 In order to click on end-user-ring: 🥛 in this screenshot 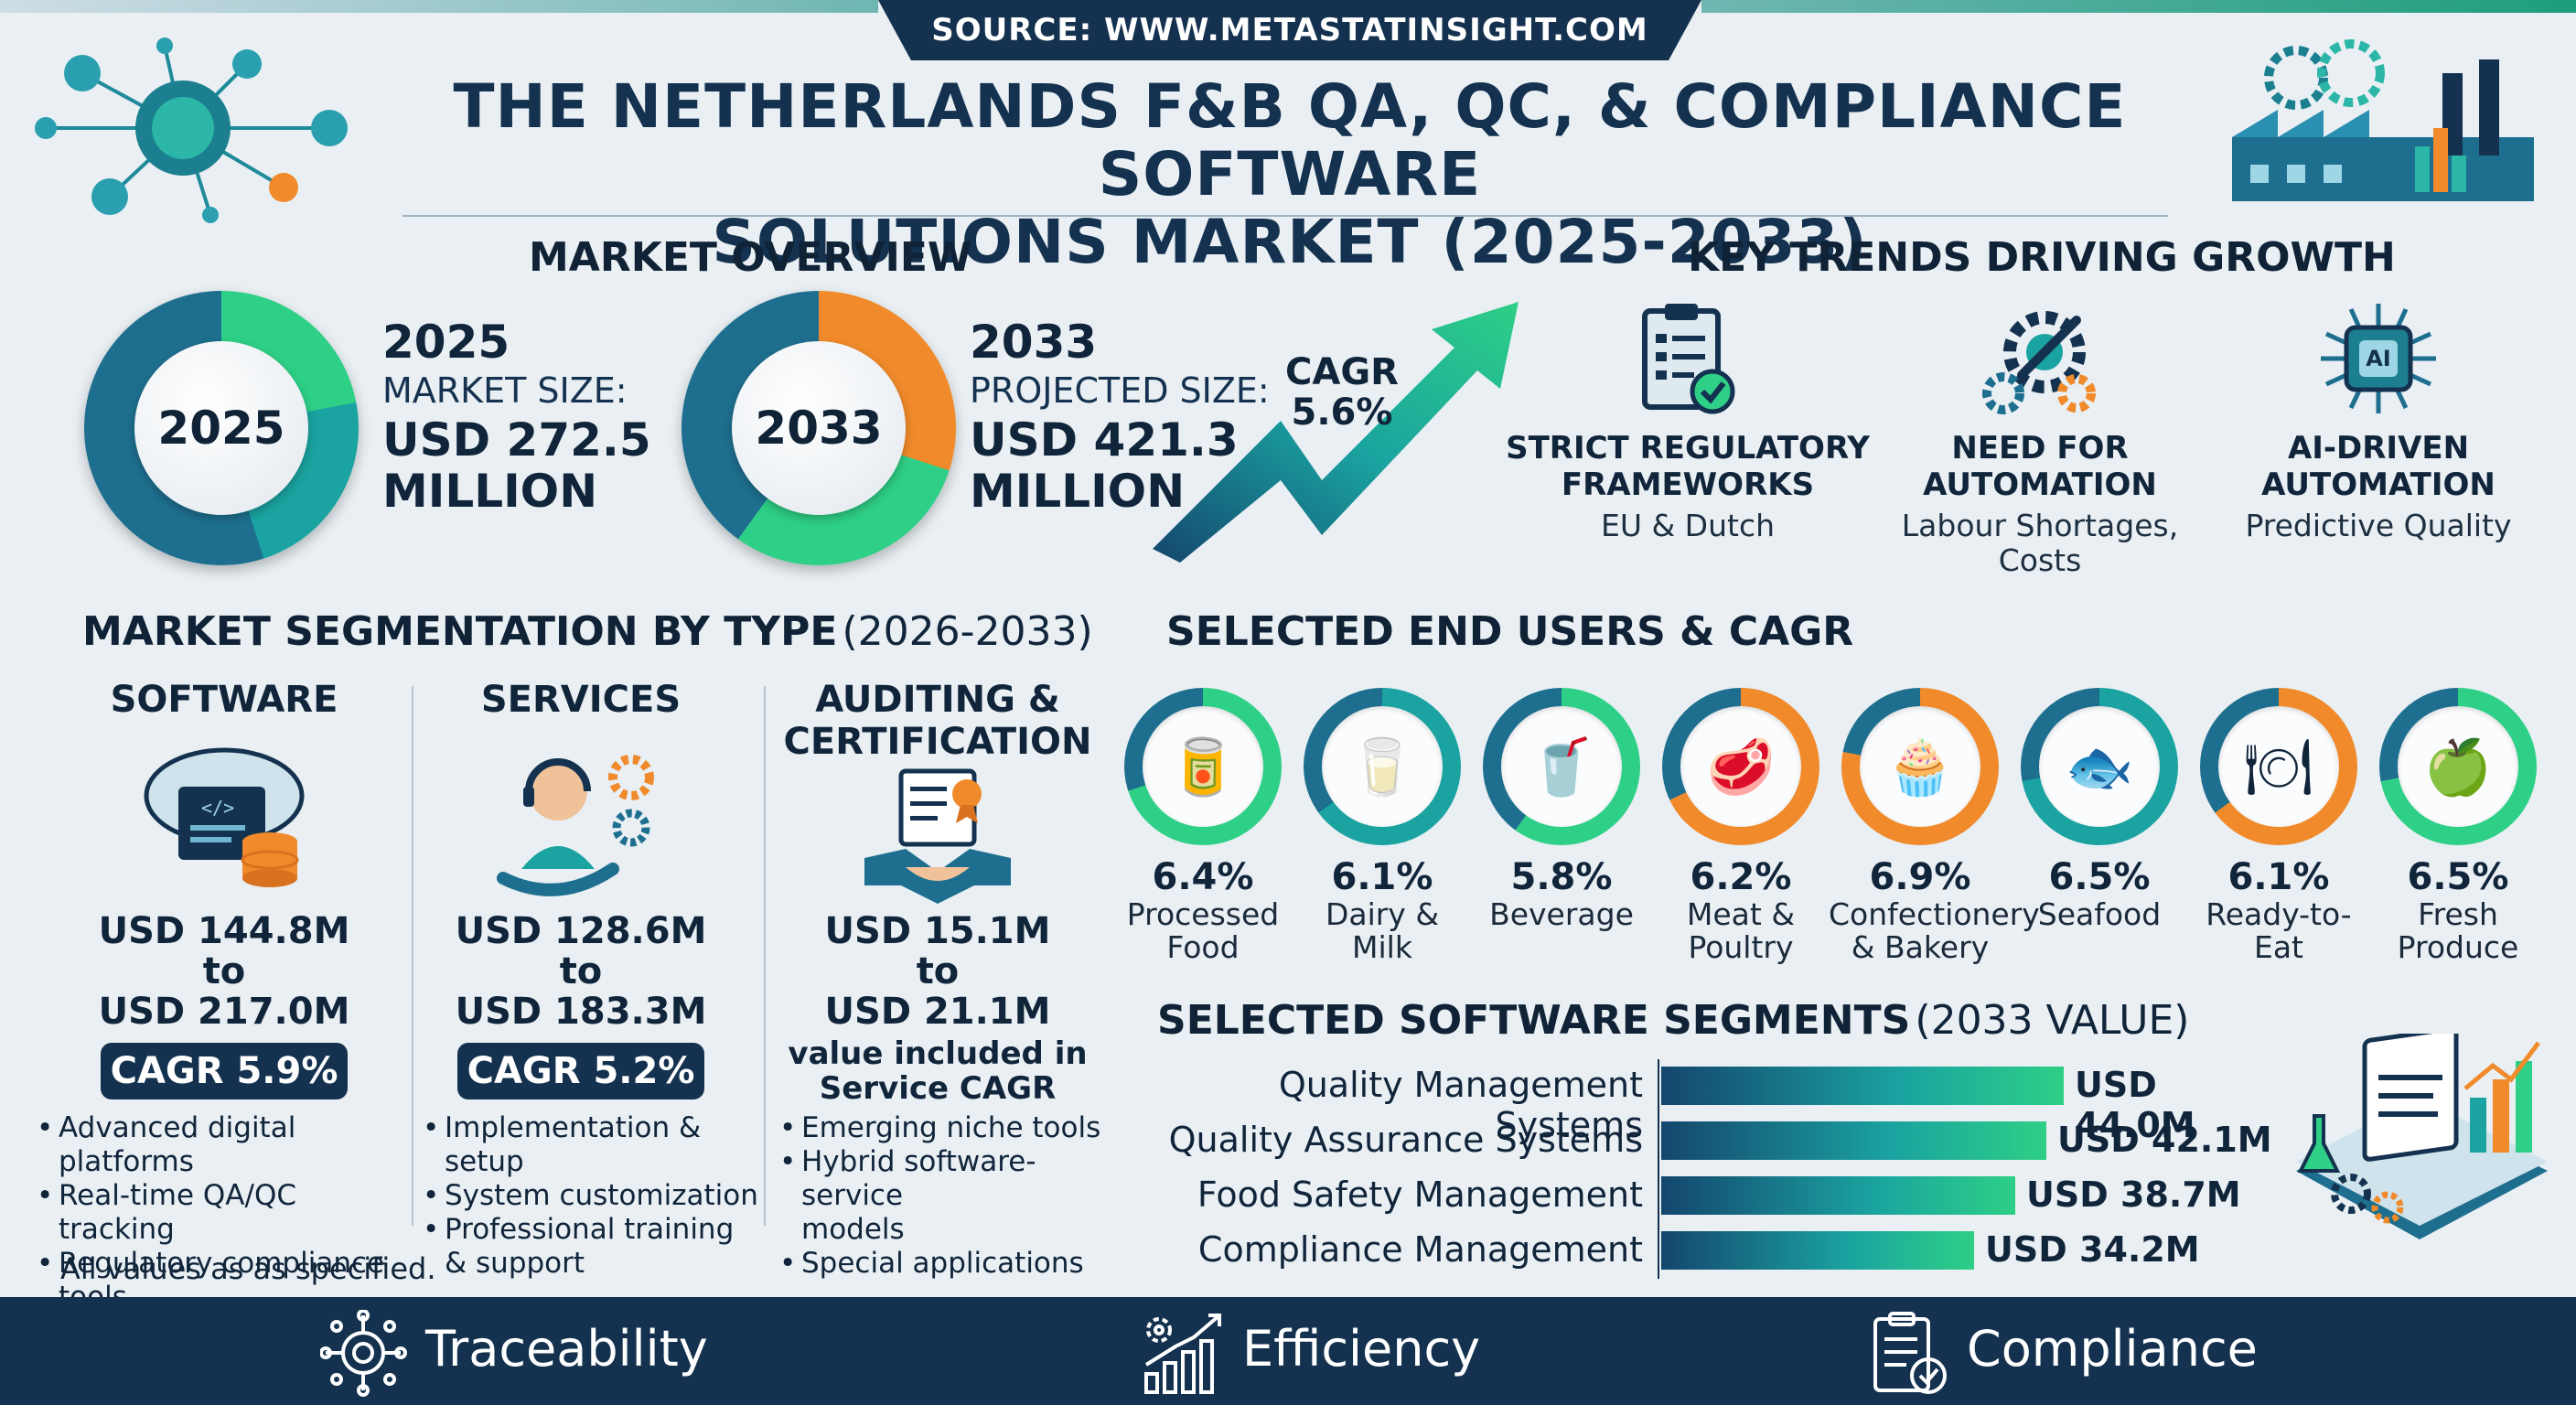, I will do `click(1382, 766)`.